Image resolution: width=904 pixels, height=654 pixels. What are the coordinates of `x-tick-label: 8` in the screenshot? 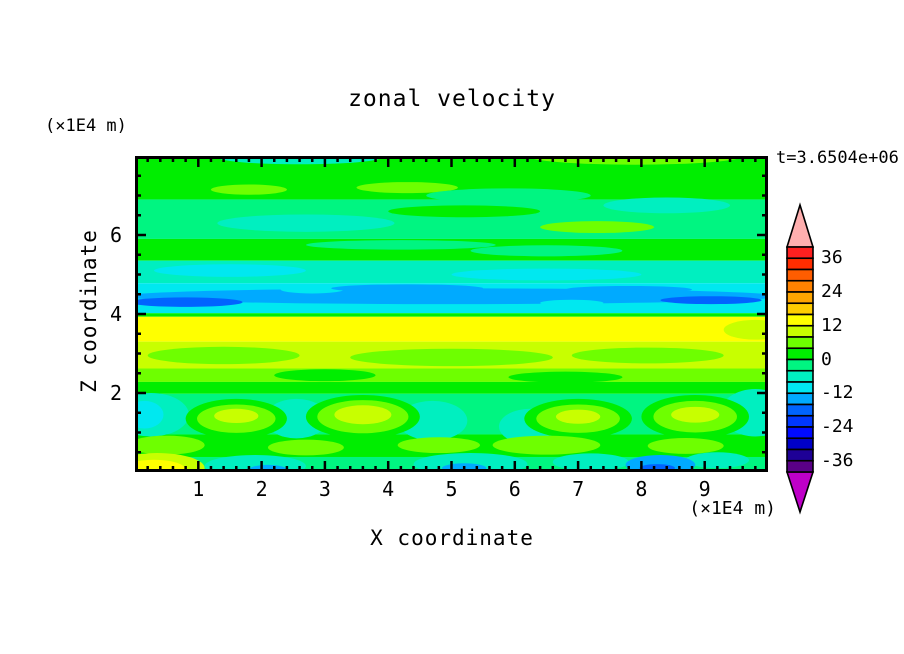 It's located at (641, 489).